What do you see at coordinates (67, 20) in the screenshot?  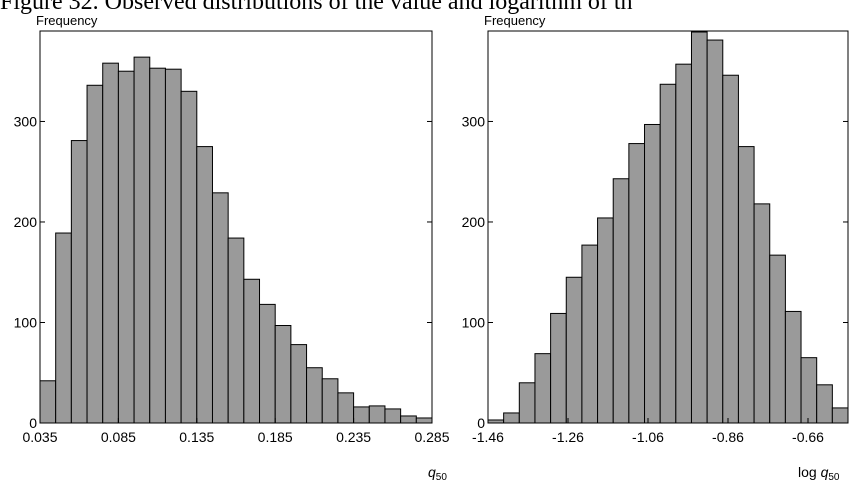 I see `y-axis-title-left: Frequency` at bounding box center [67, 20].